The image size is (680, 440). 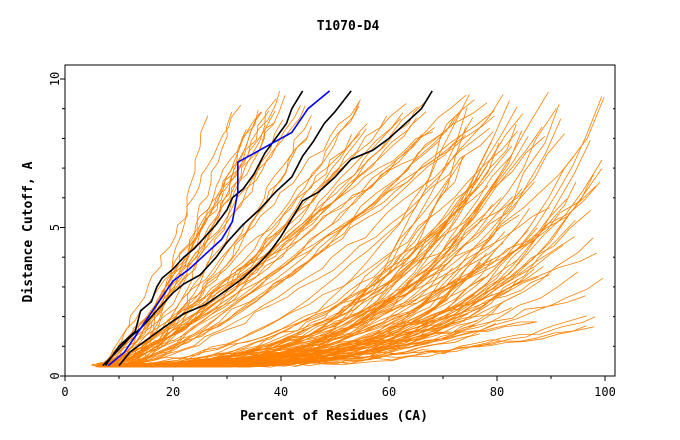 What do you see at coordinates (389, 392) in the screenshot?
I see `x-tick-label: 60` at bounding box center [389, 392].